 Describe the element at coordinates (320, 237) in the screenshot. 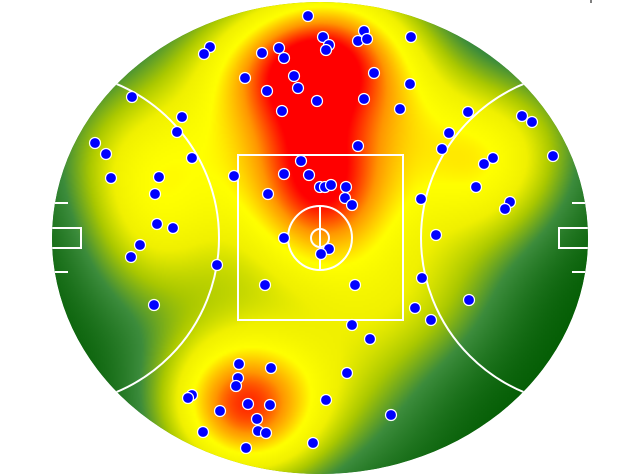

I see `centre-square` at that location.